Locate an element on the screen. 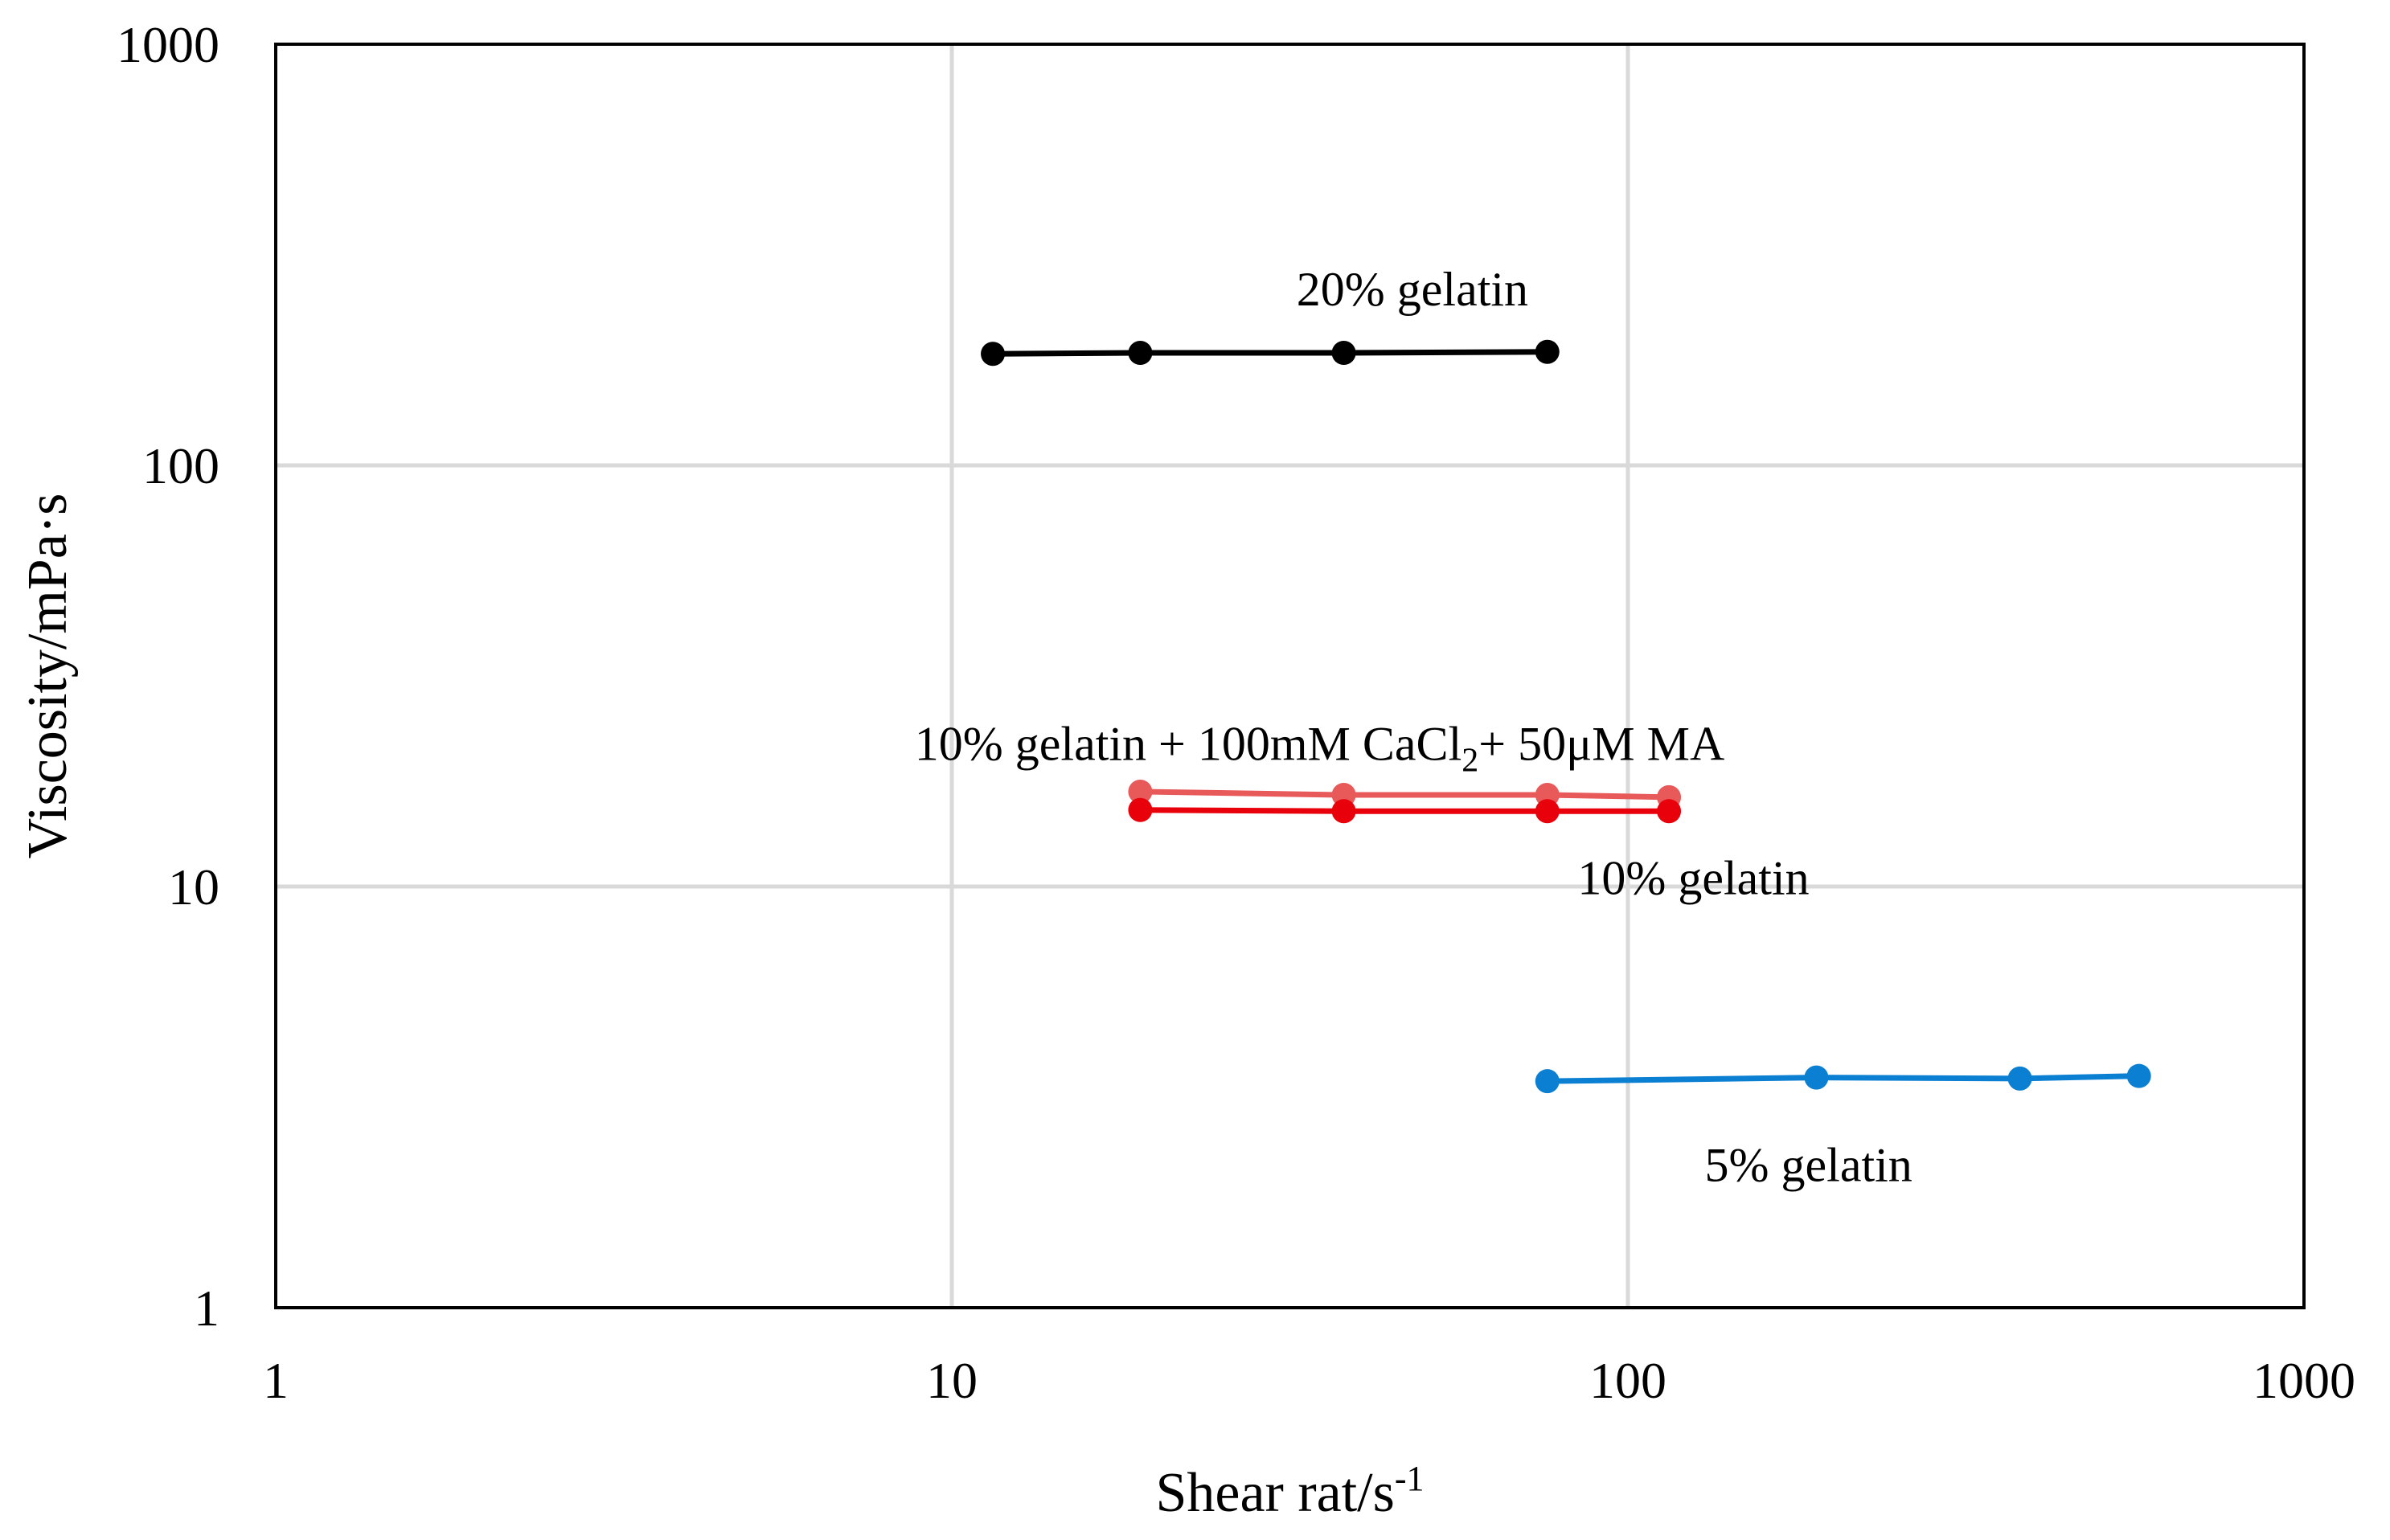  x-axis-title-superscript: -1 is located at coordinates (1410, 1479).